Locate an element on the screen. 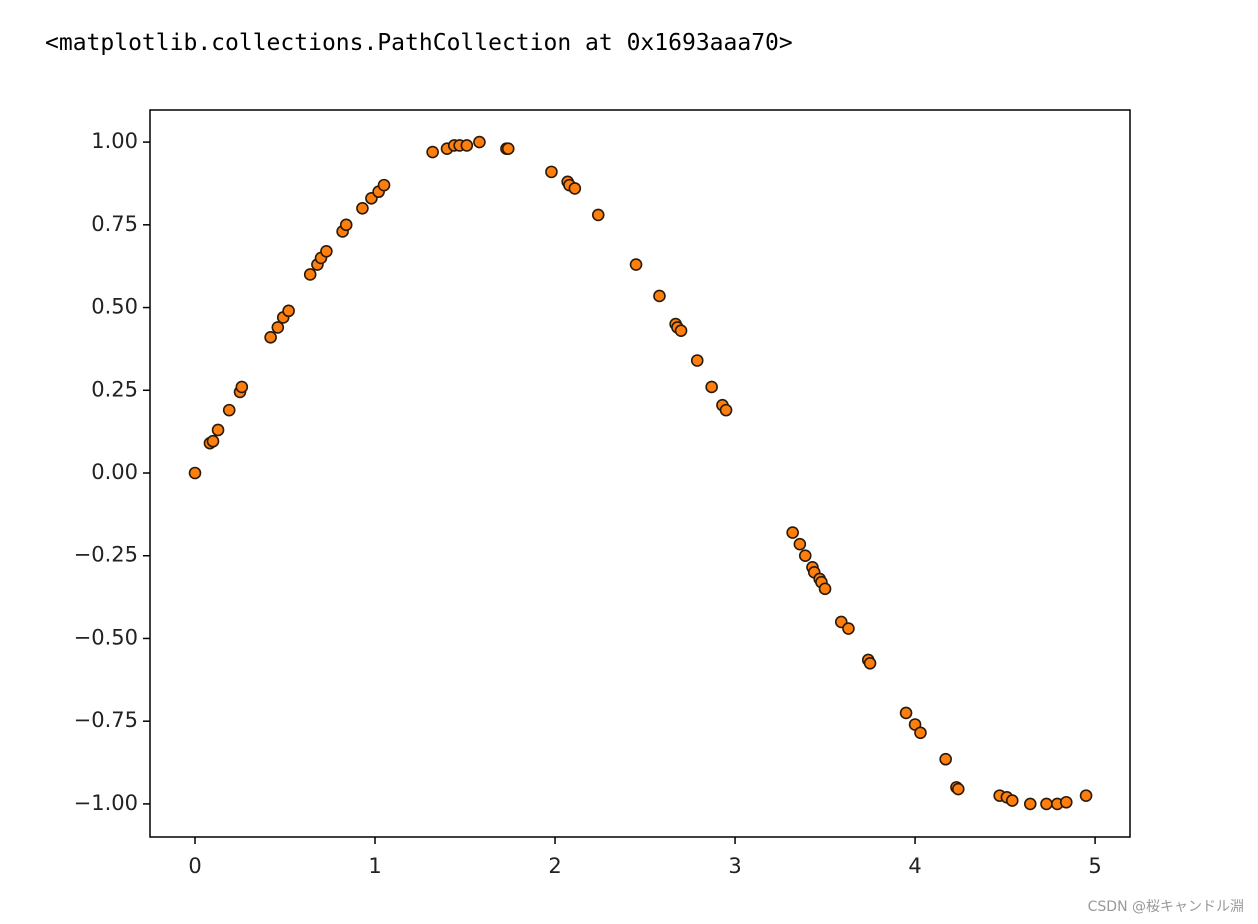  x-tick-label: 1 is located at coordinates (374, 866).